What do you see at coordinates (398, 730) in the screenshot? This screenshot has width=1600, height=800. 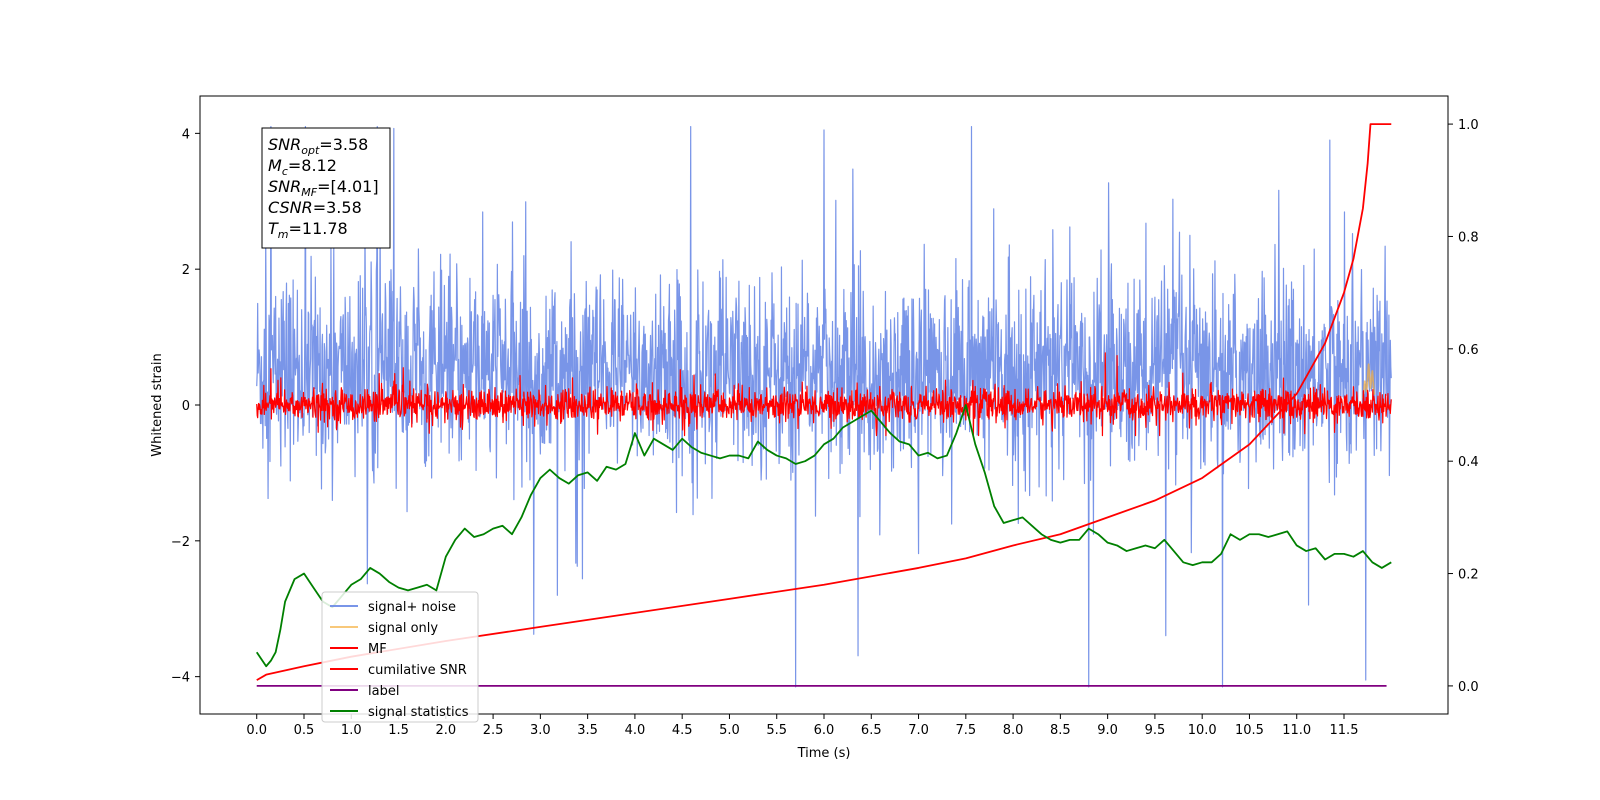 I see `x-tick-label: 1.5` at bounding box center [398, 730].